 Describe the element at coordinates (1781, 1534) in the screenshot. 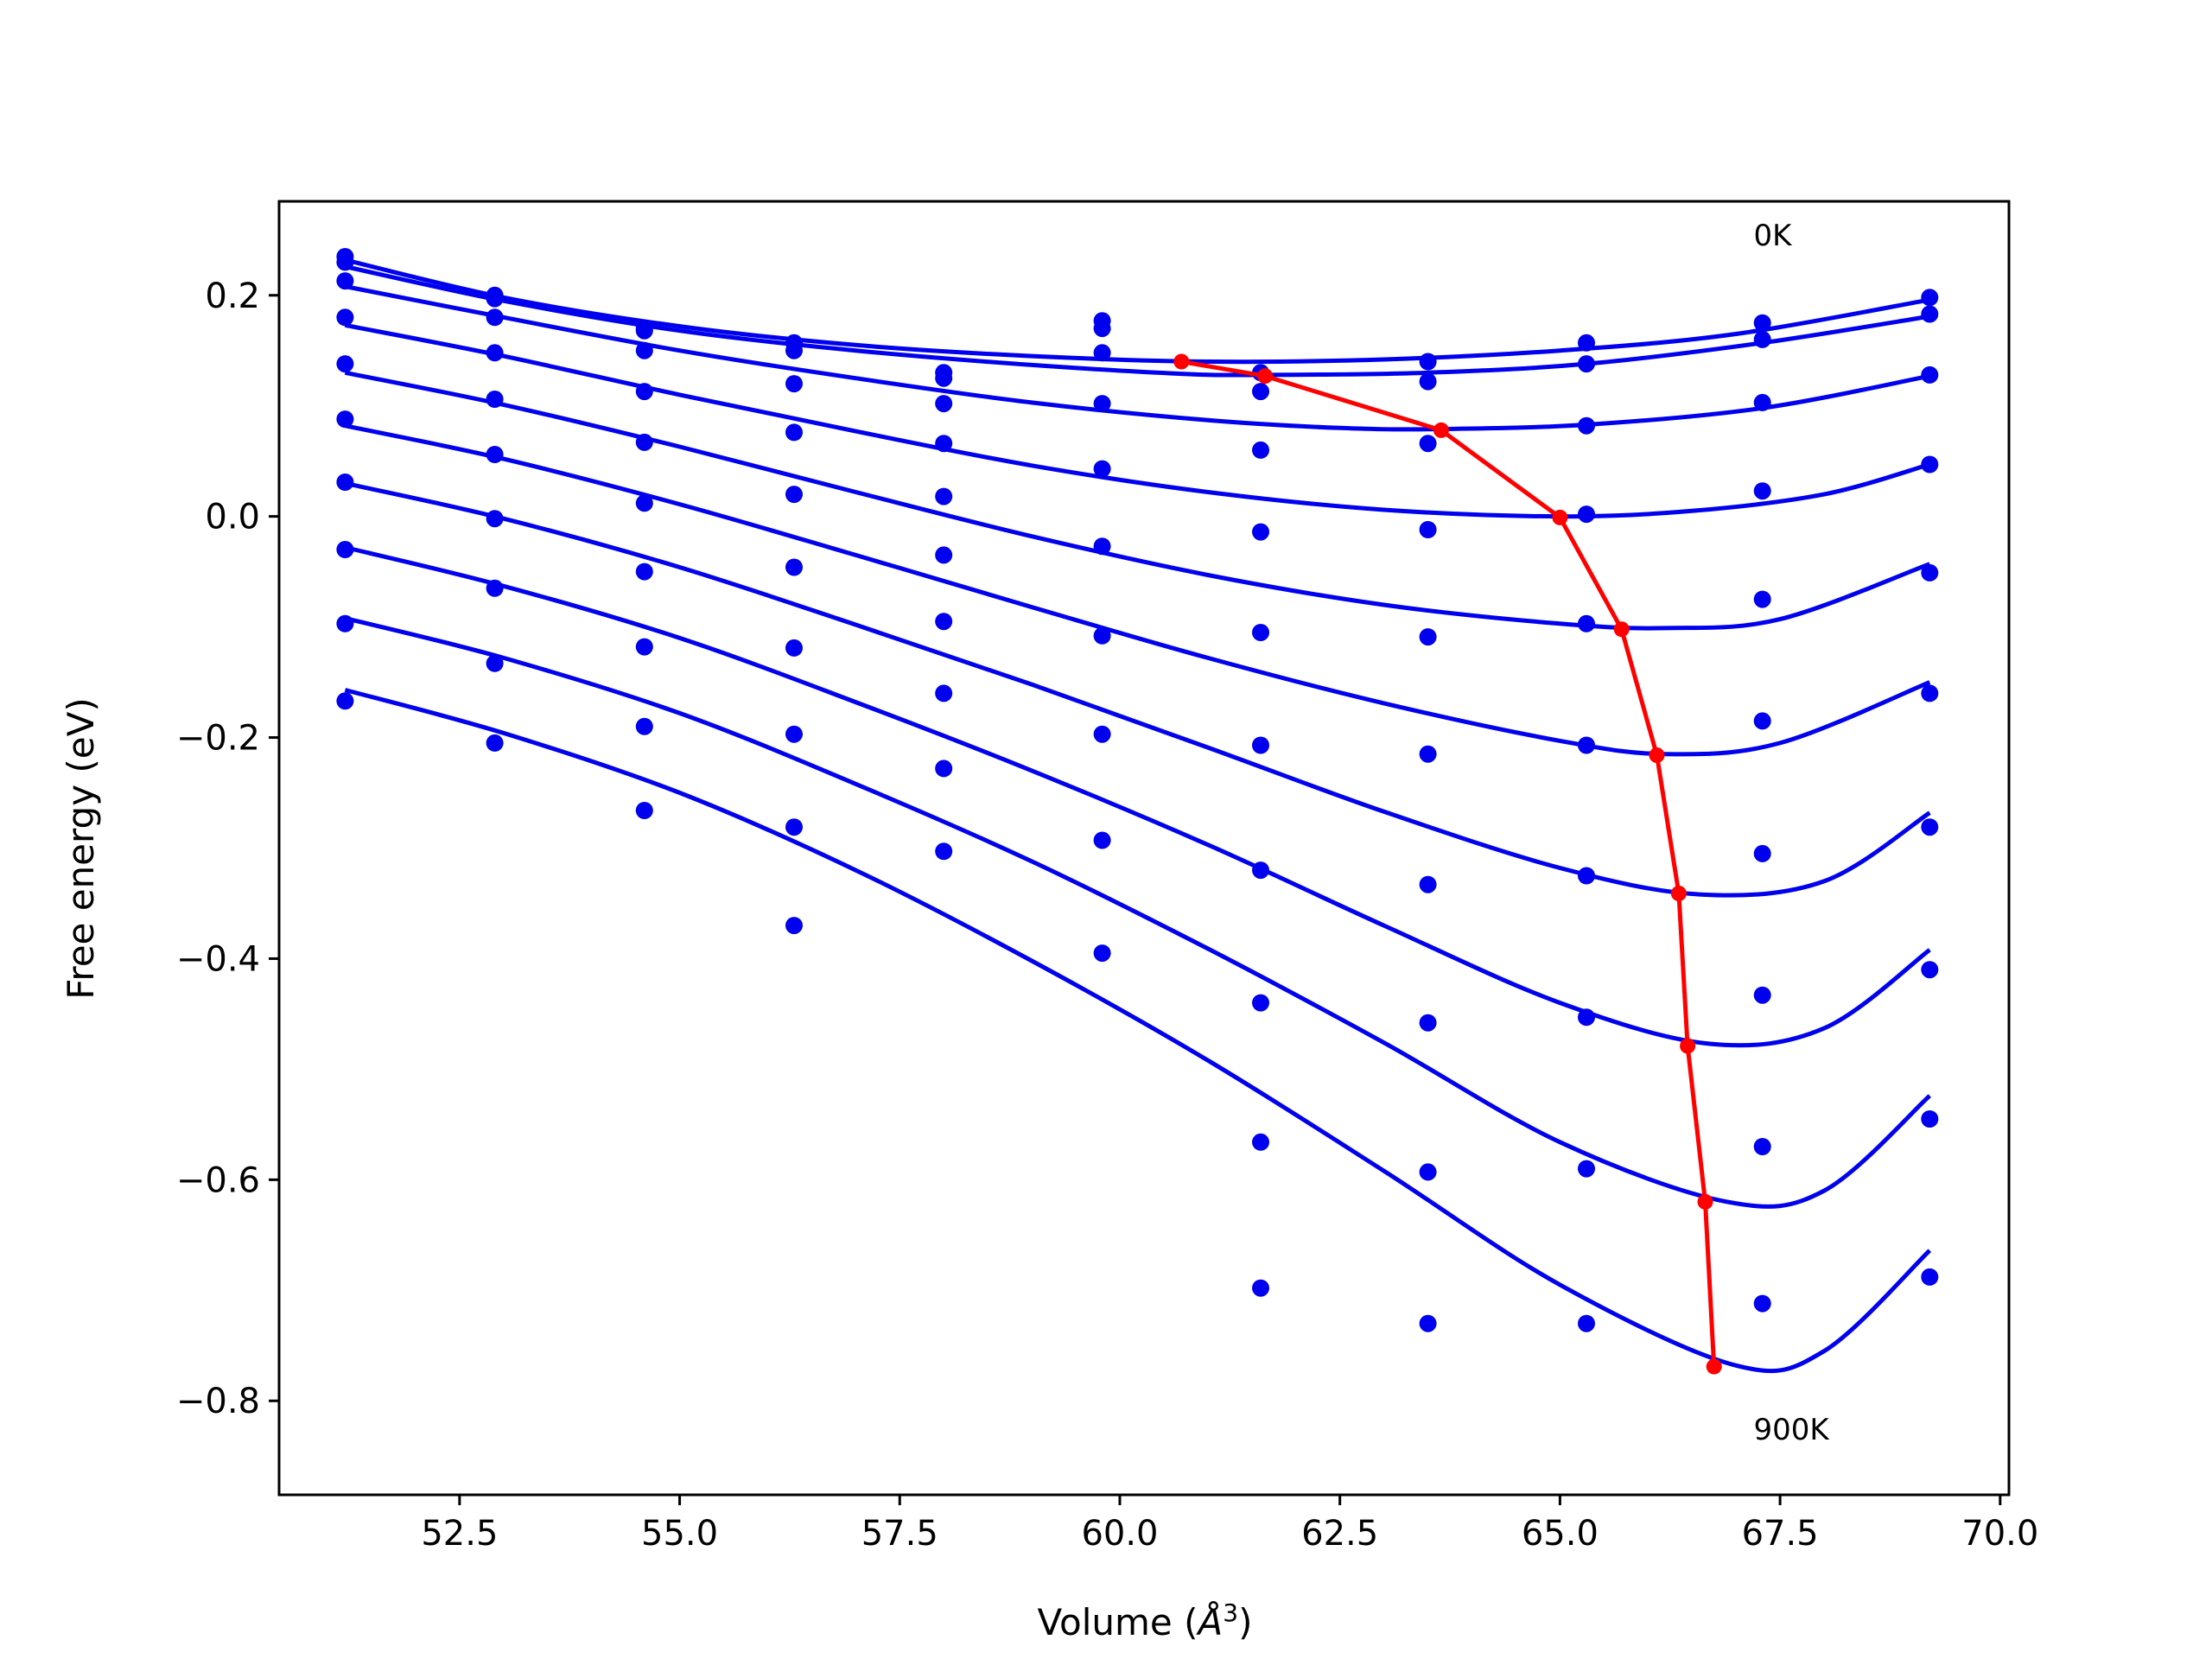

I see `x-tick-label: 67.5` at that location.